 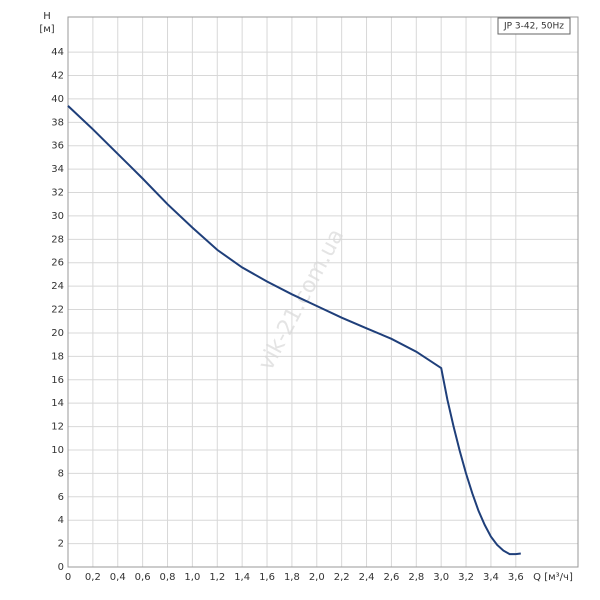 What do you see at coordinates (57, 169) in the screenshot?
I see `y-tick-label: 34` at bounding box center [57, 169].